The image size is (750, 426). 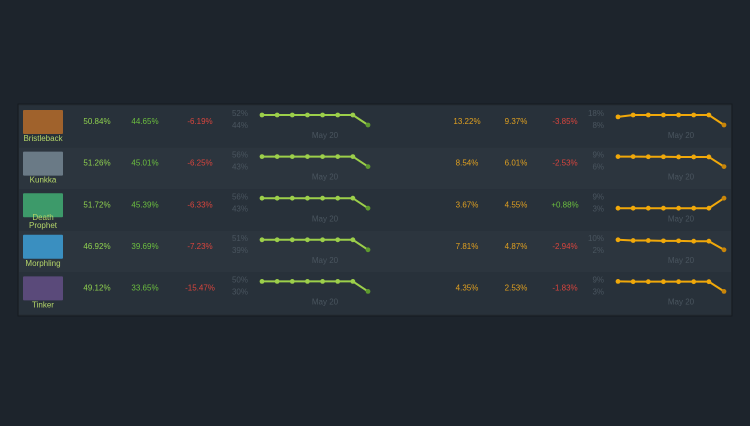 What do you see at coordinates (564, 288) in the screenshot?
I see `stat: -1.83%` at bounding box center [564, 288].